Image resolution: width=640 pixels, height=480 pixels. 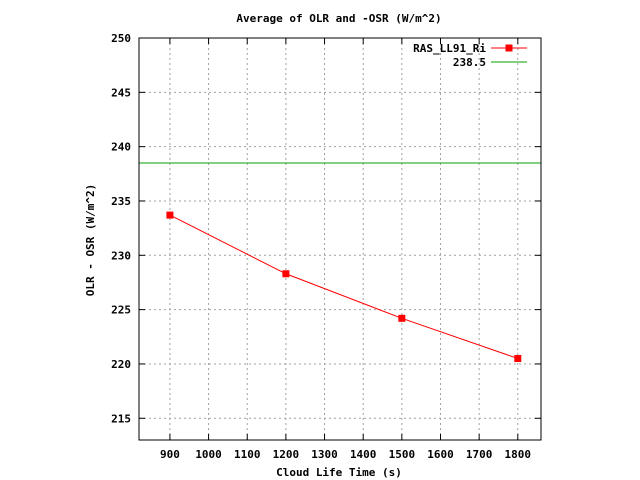 I want to click on x-tick-label: 1300, so click(x=324, y=454).